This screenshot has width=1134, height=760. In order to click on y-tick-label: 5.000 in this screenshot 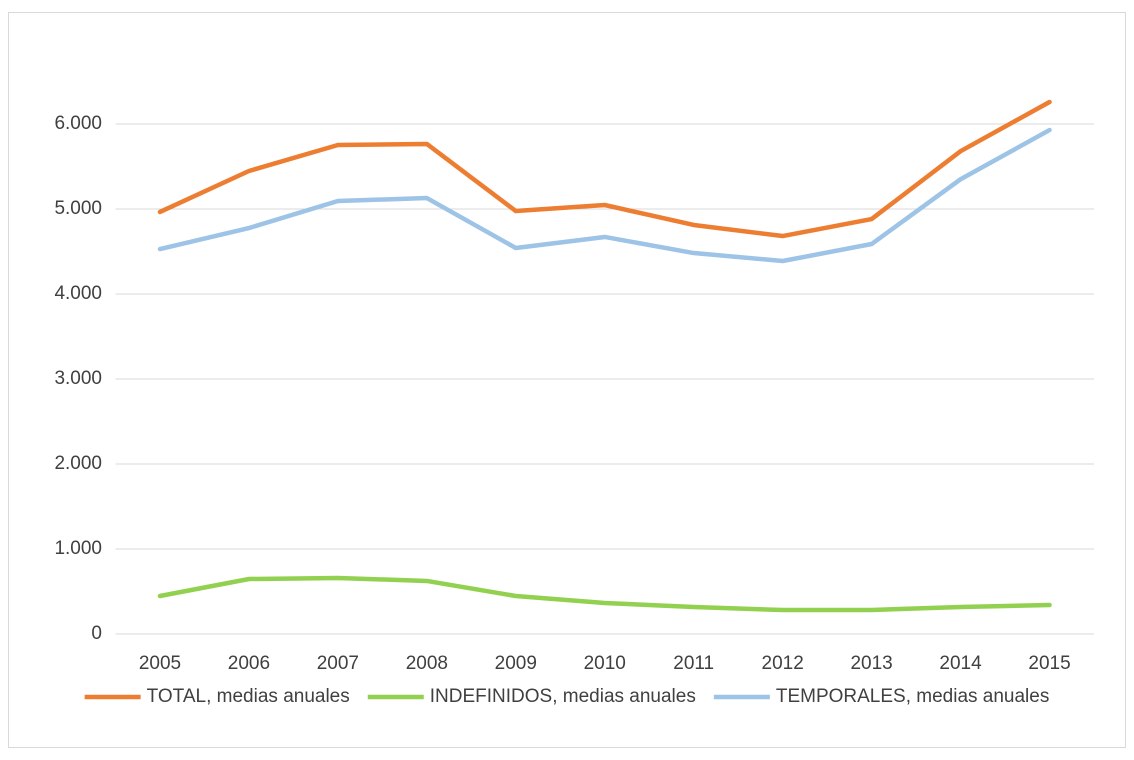, I will do `click(78, 208)`.